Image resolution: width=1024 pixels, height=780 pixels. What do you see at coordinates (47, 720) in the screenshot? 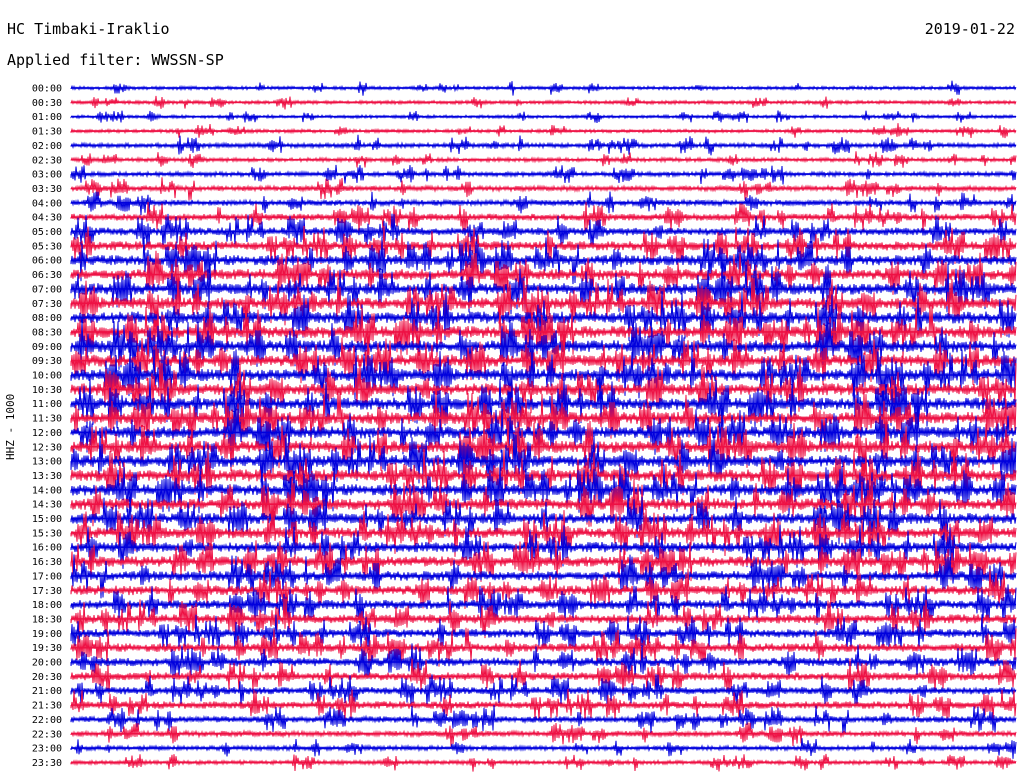
I see `row-label-2200: 22:00` at bounding box center [47, 720].